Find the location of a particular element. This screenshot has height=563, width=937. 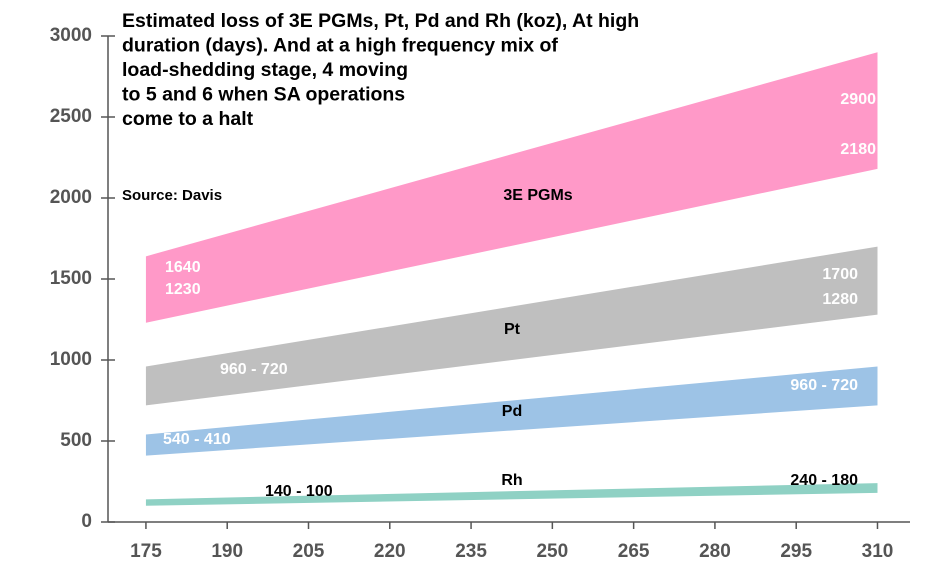

chart-source: Source: Davis is located at coordinates (172, 195).